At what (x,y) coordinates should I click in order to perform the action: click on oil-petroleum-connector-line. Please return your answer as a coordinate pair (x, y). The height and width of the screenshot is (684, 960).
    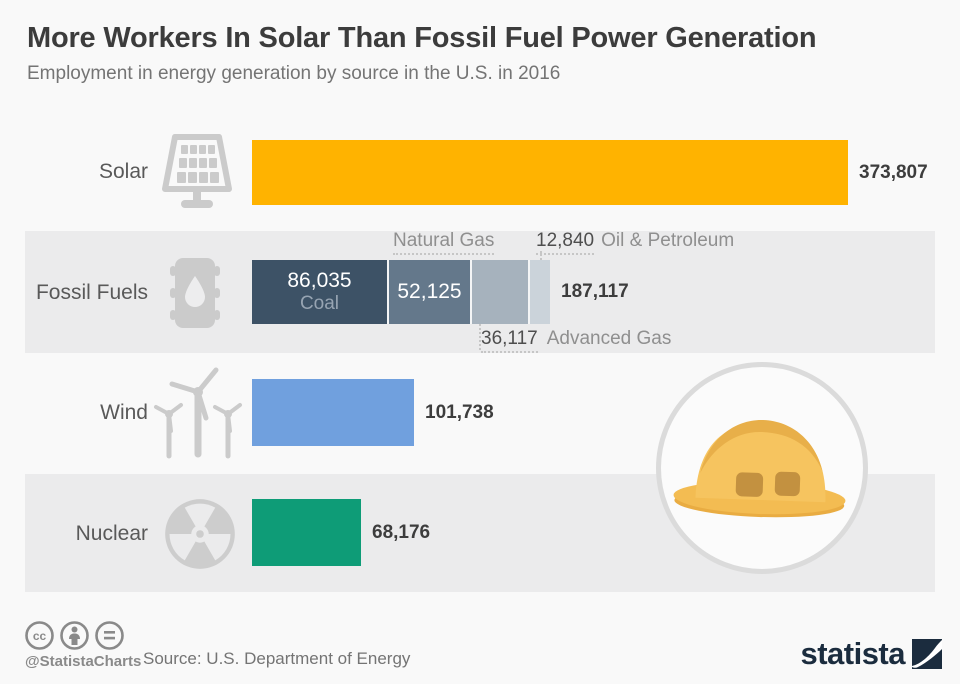
    Looking at the image, I should click on (541, 255).